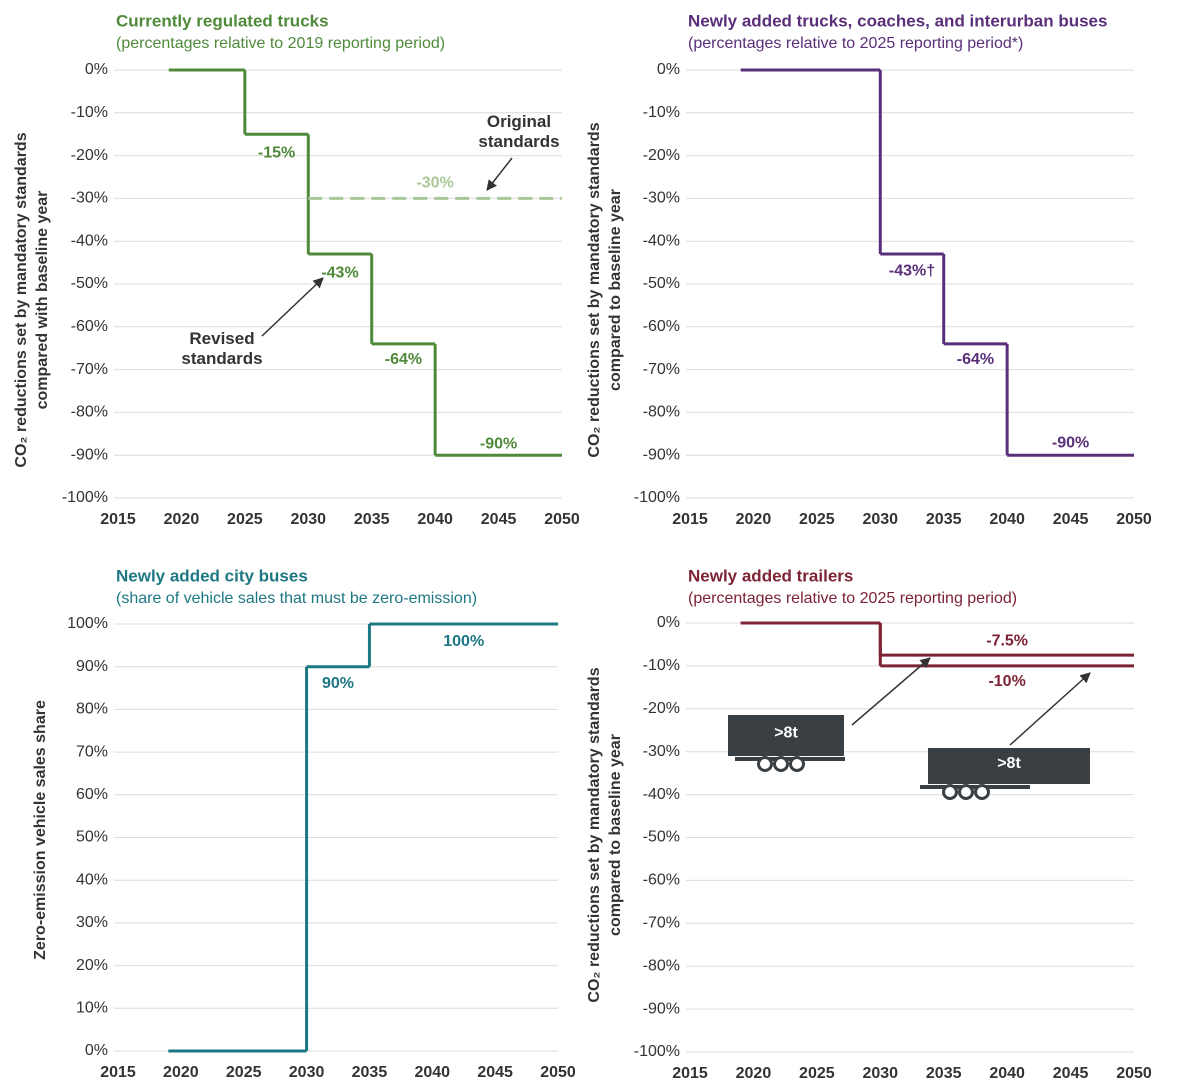 The height and width of the screenshot is (1081, 1177). I want to click on y-tick-label: 60%, so click(92, 794).